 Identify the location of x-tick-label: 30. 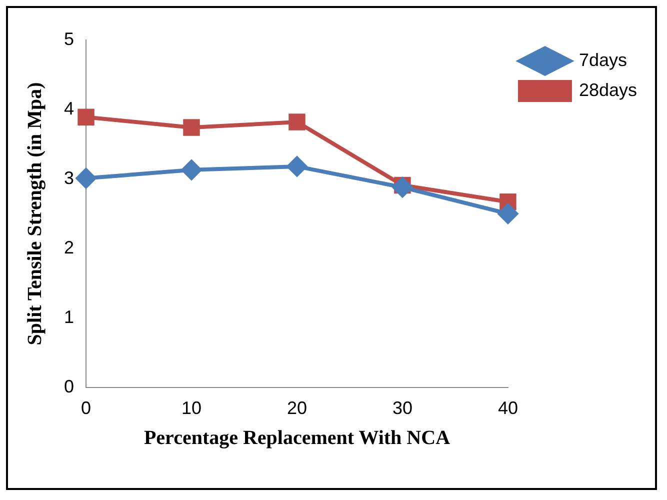
(402, 408).